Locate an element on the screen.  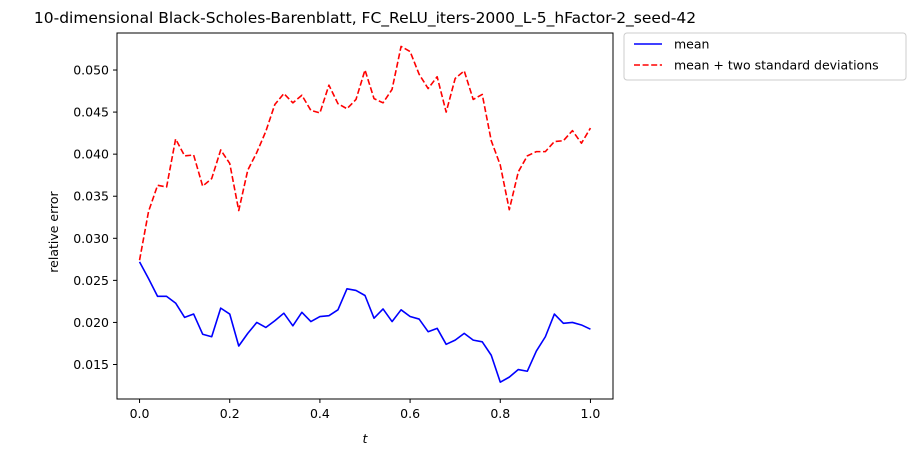
x-tick-label: 0.2 is located at coordinates (230, 413).